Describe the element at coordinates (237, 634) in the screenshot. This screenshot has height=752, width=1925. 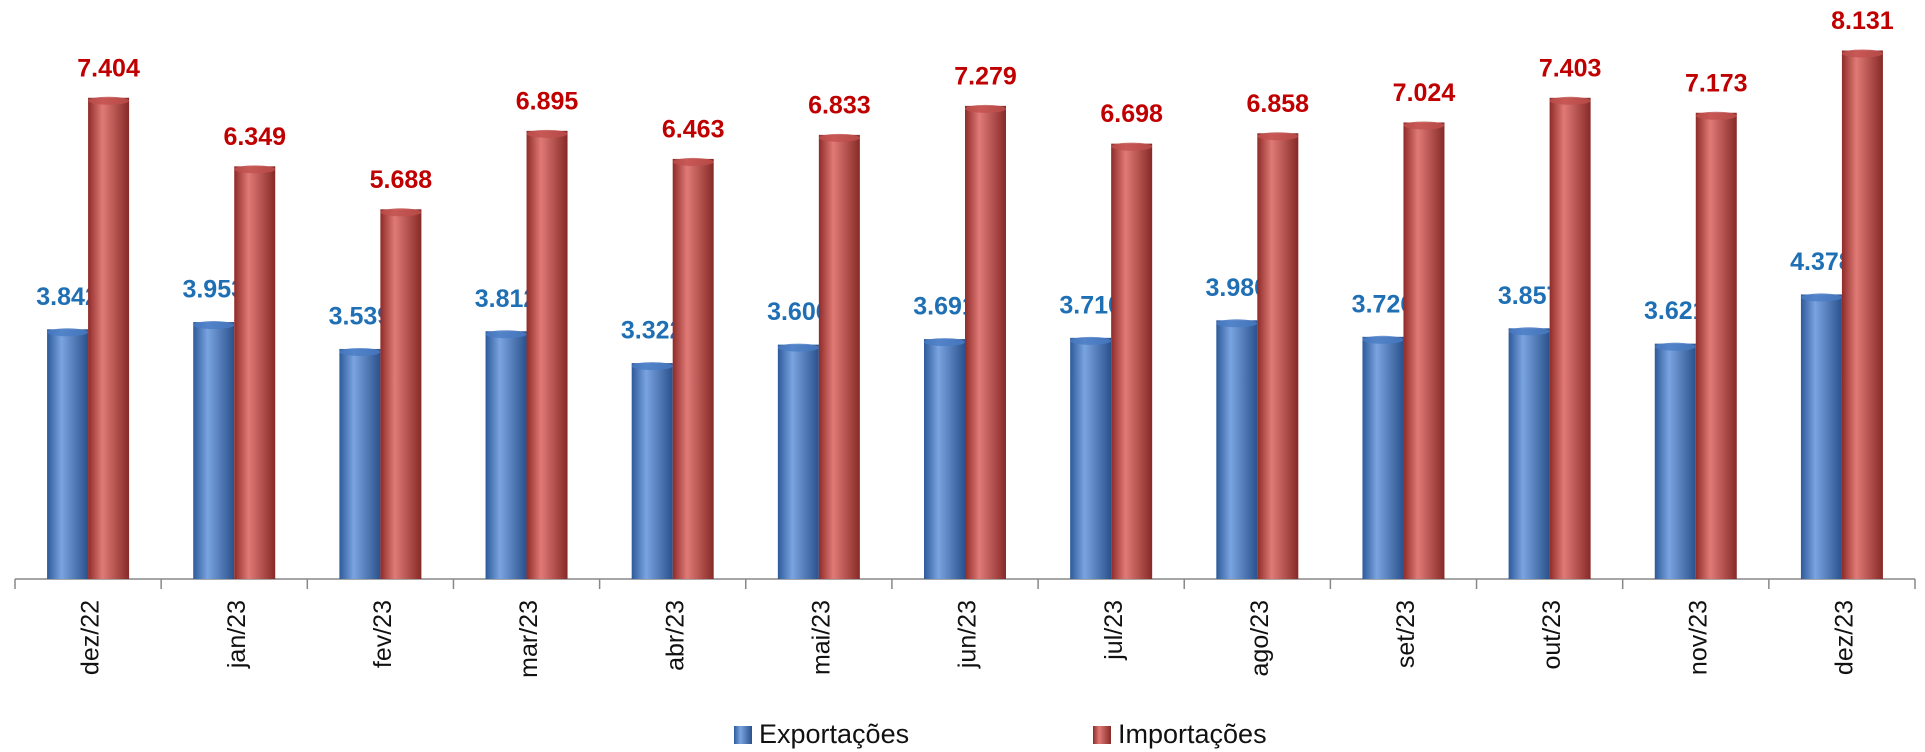
I see `x-tick-label: jan/23` at that location.